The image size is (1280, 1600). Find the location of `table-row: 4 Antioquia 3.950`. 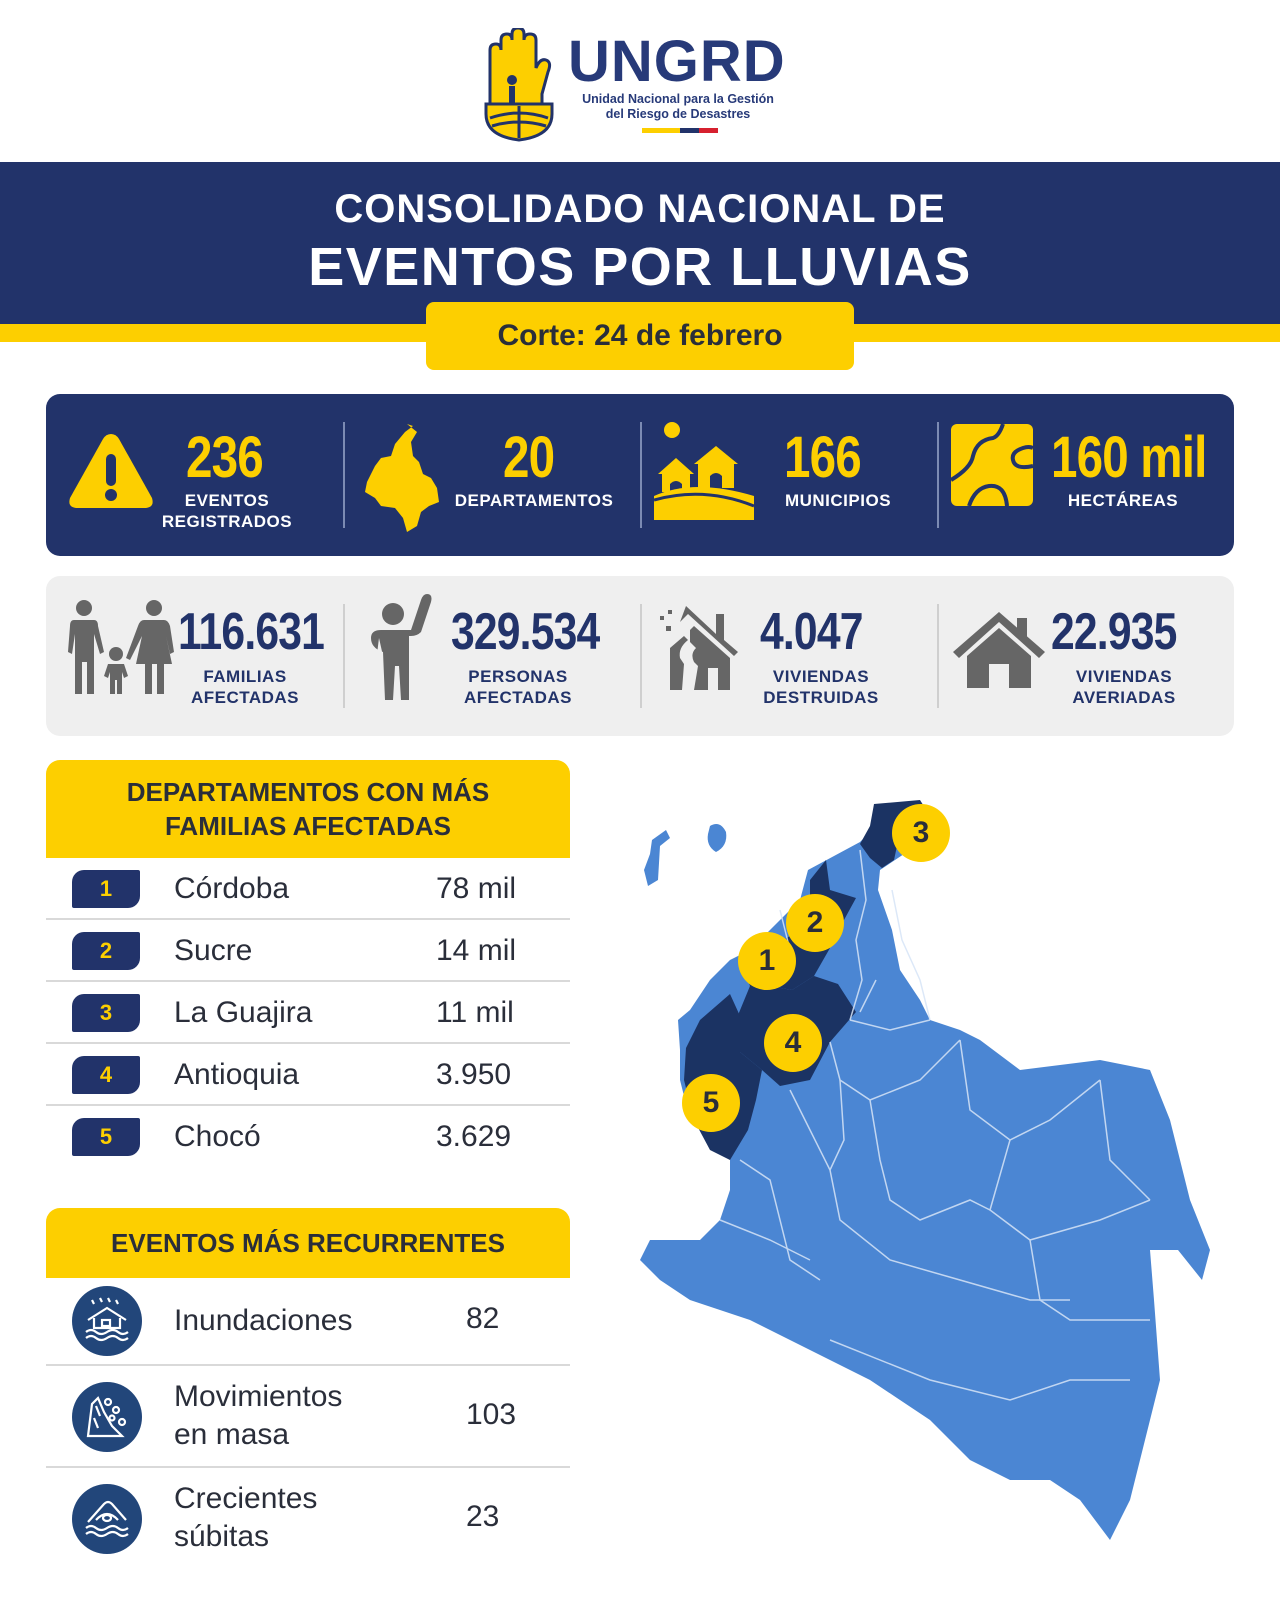

table-row: 4 Antioquia 3.950 is located at coordinates (308, 1075).